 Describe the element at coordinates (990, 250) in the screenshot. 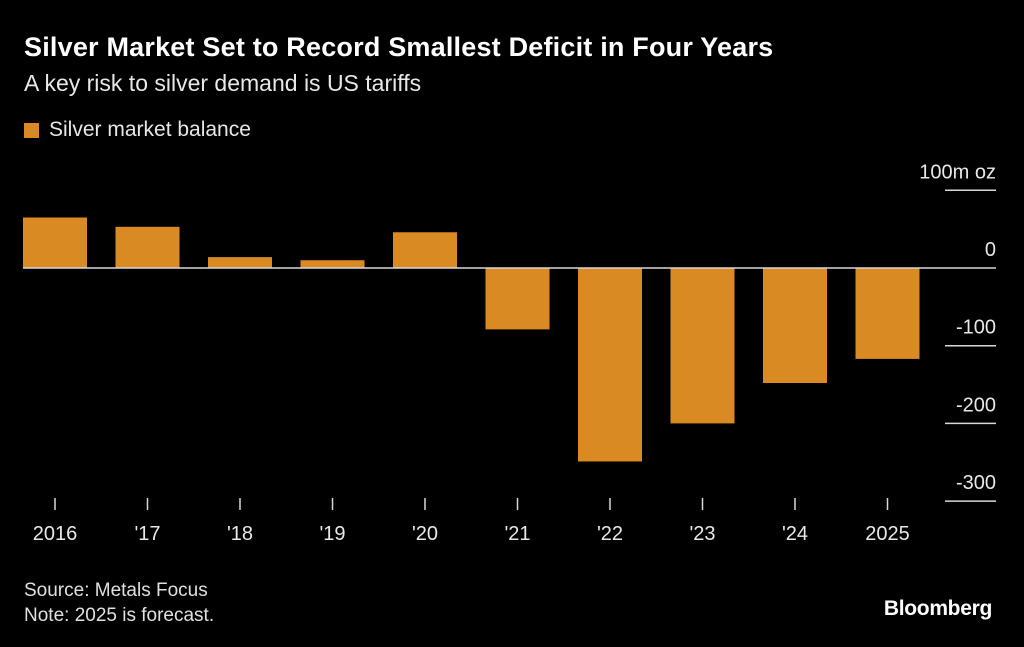

I see `y-tick-label: 0` at that location.